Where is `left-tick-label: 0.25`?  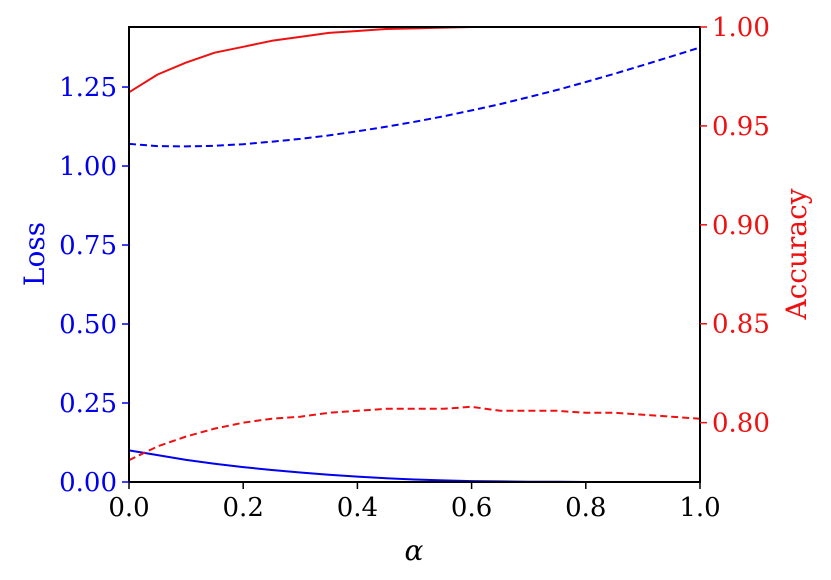
left-tick-label: 0.25 is located at coordinates (88, 404).